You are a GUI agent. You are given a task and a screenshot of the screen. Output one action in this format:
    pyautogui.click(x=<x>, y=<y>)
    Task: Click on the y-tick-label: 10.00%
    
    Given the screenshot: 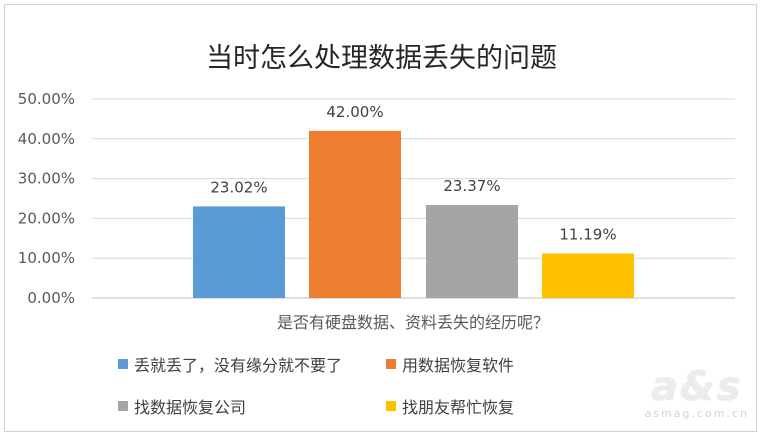 What is the action you would take?
    pyautogui.click(x=46, y=258)
    